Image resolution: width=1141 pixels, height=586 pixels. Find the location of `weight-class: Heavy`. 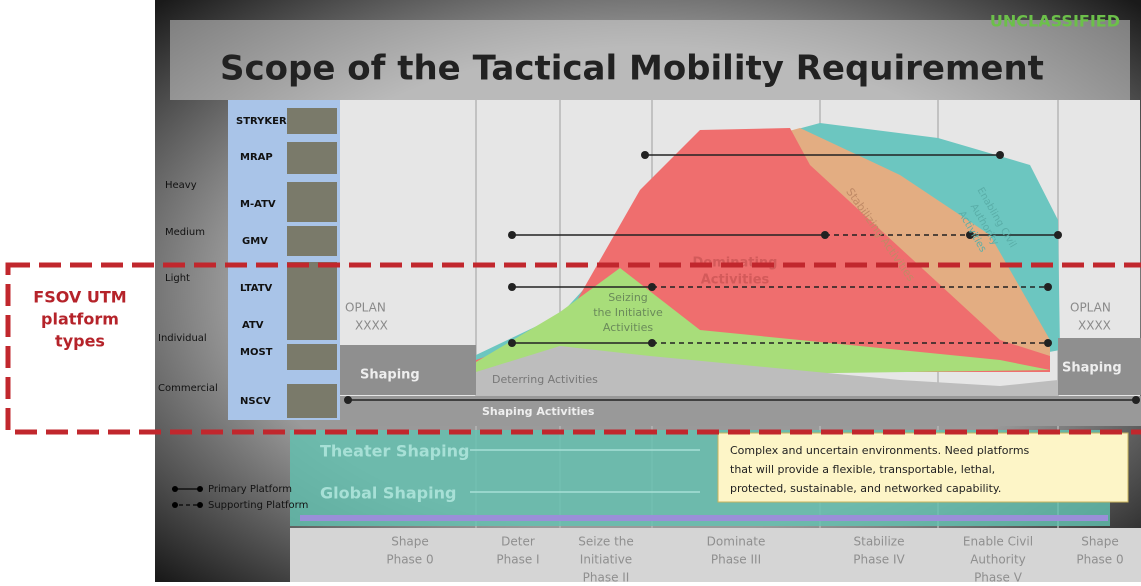

weight-class: Heavy is located at coordinates (181, 185).